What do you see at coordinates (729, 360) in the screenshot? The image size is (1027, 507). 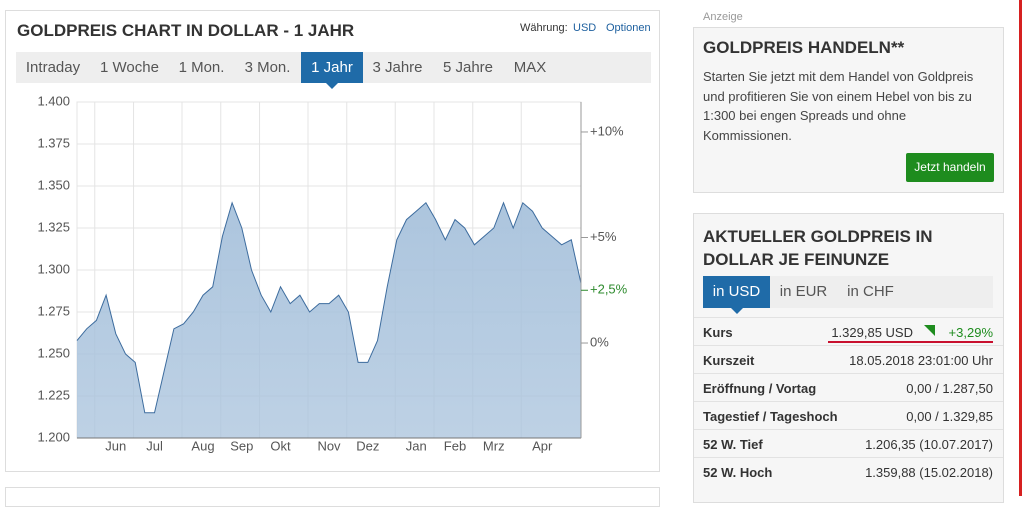 I see `row-label: Kurszeit` at bounding box center [729, 360].